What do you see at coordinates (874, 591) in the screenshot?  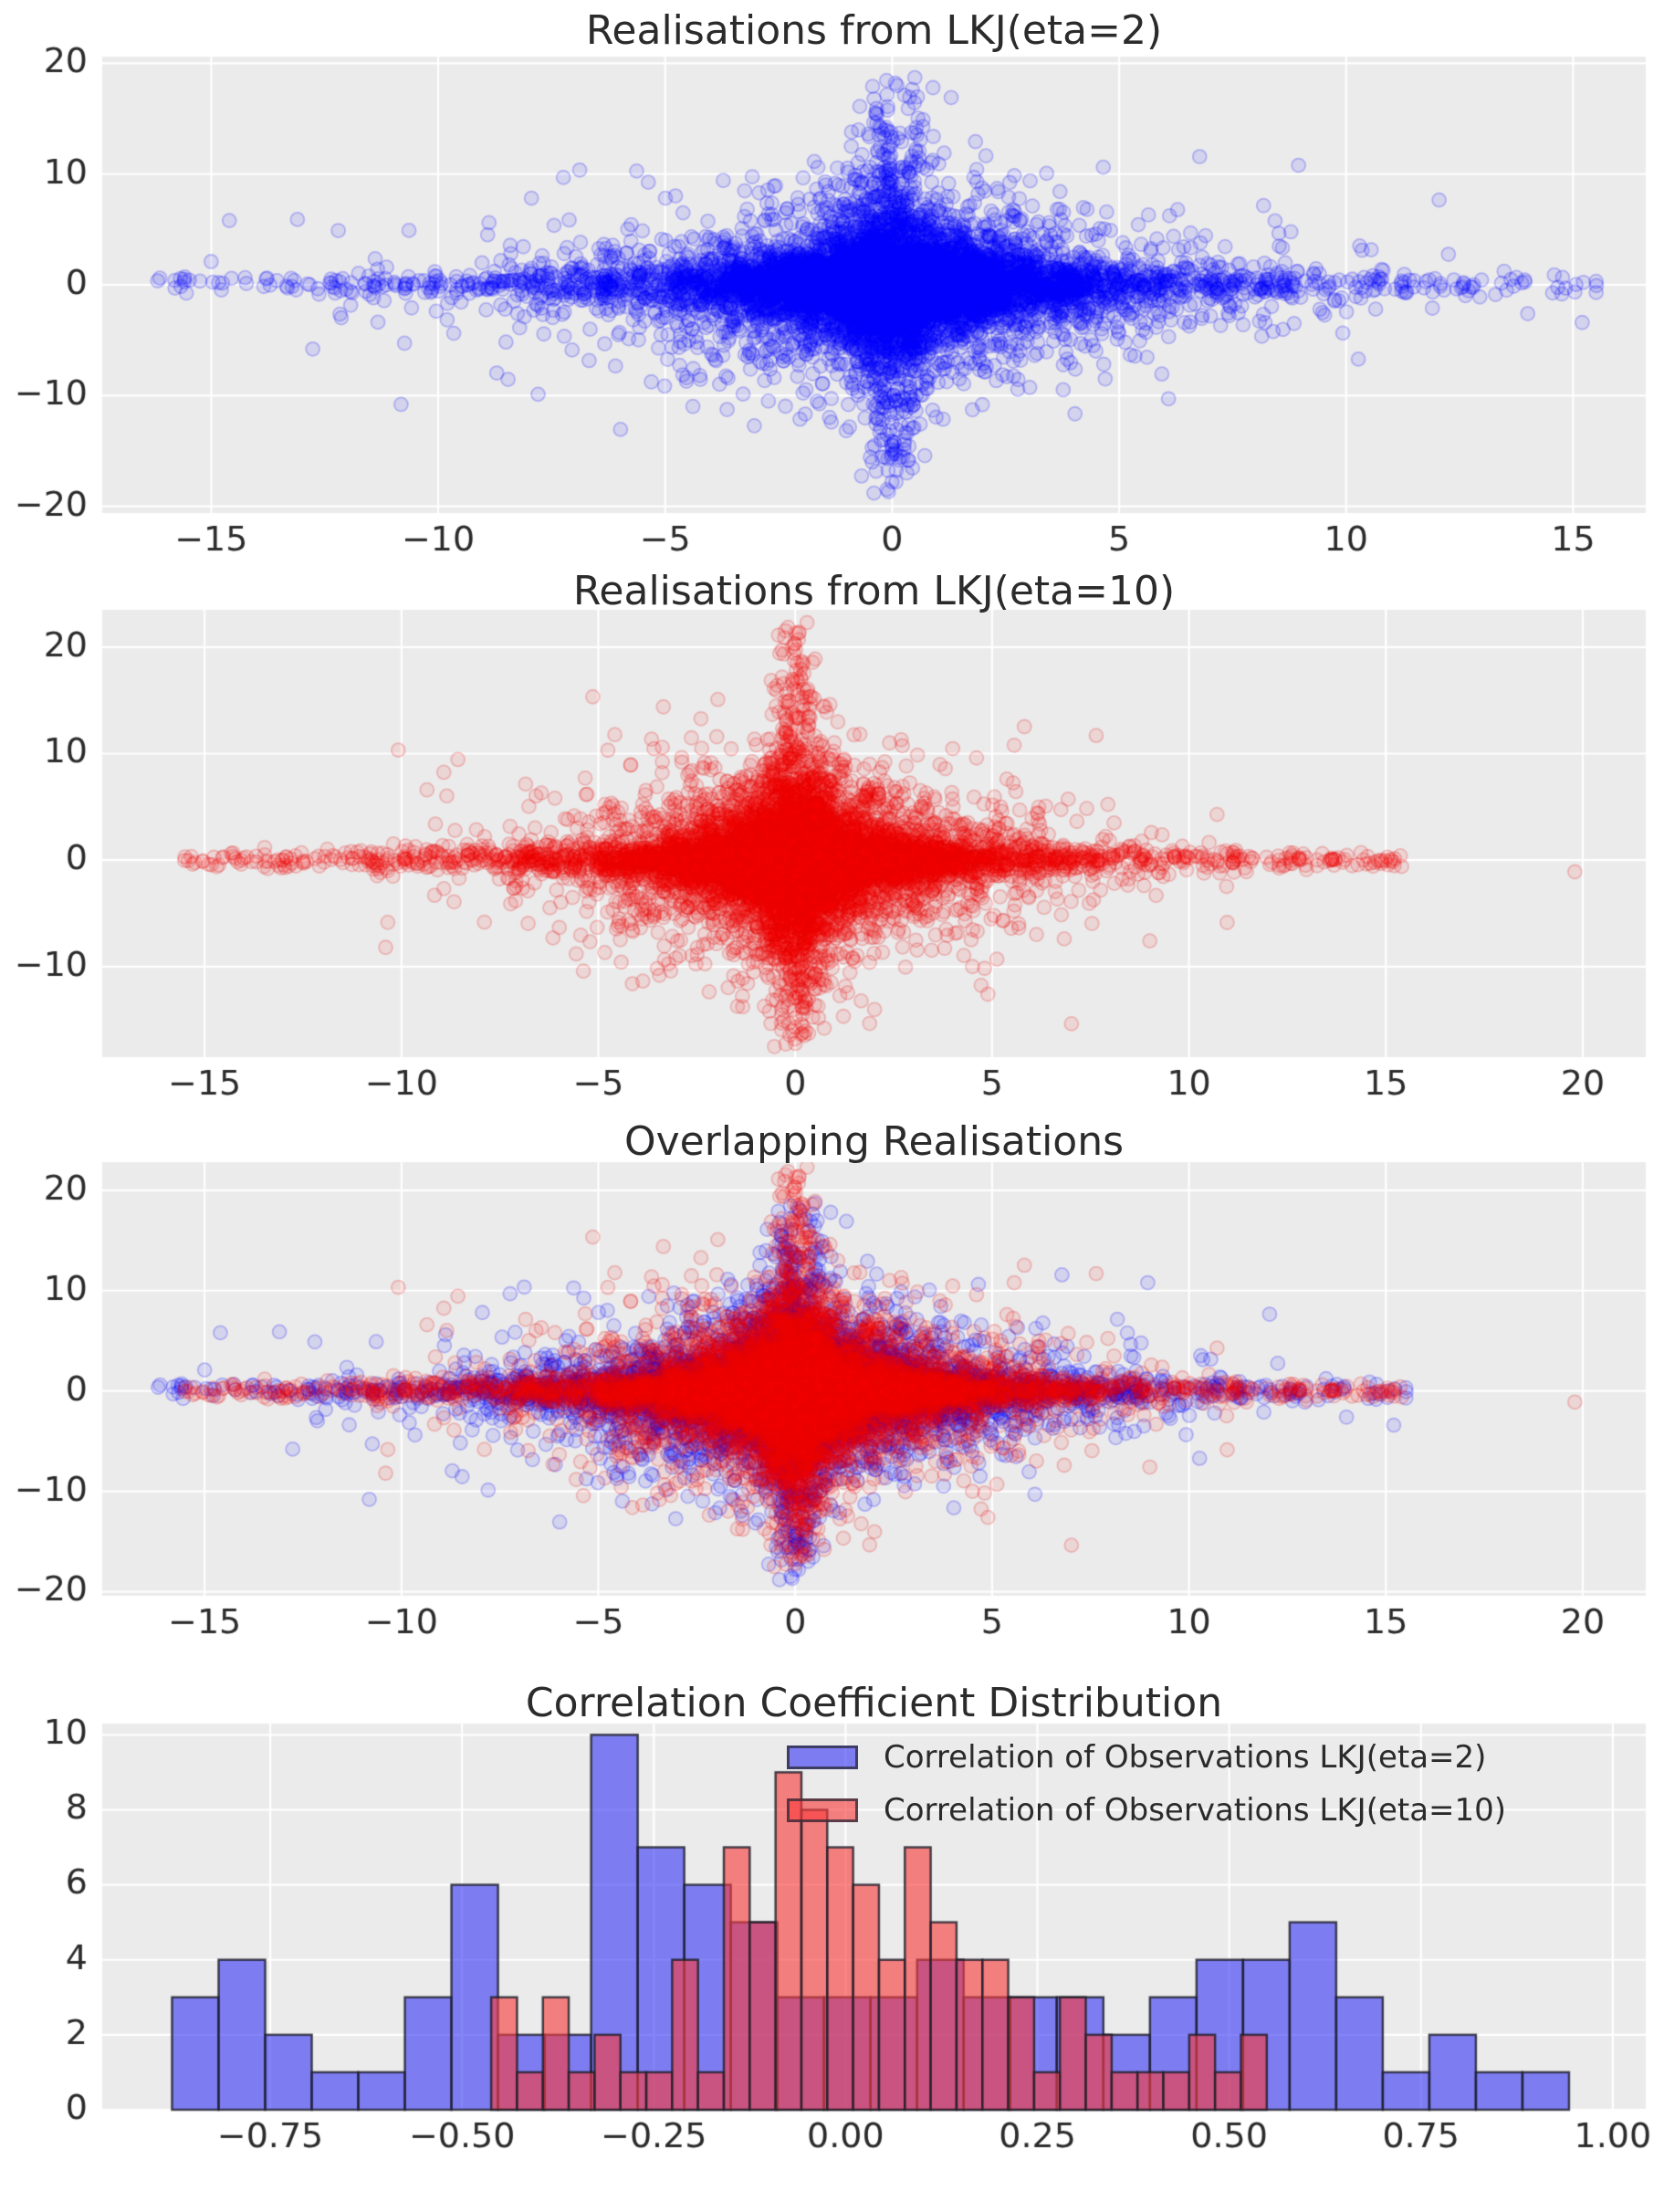 I see `plot-title-lkj10: Realisations from LKJ(eta=10)` at bounding box center [874, 591].